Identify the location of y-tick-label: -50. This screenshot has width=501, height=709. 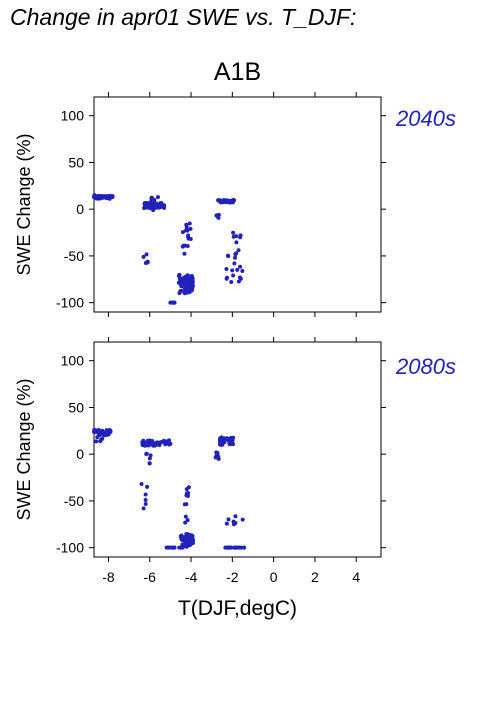
(74, 501).